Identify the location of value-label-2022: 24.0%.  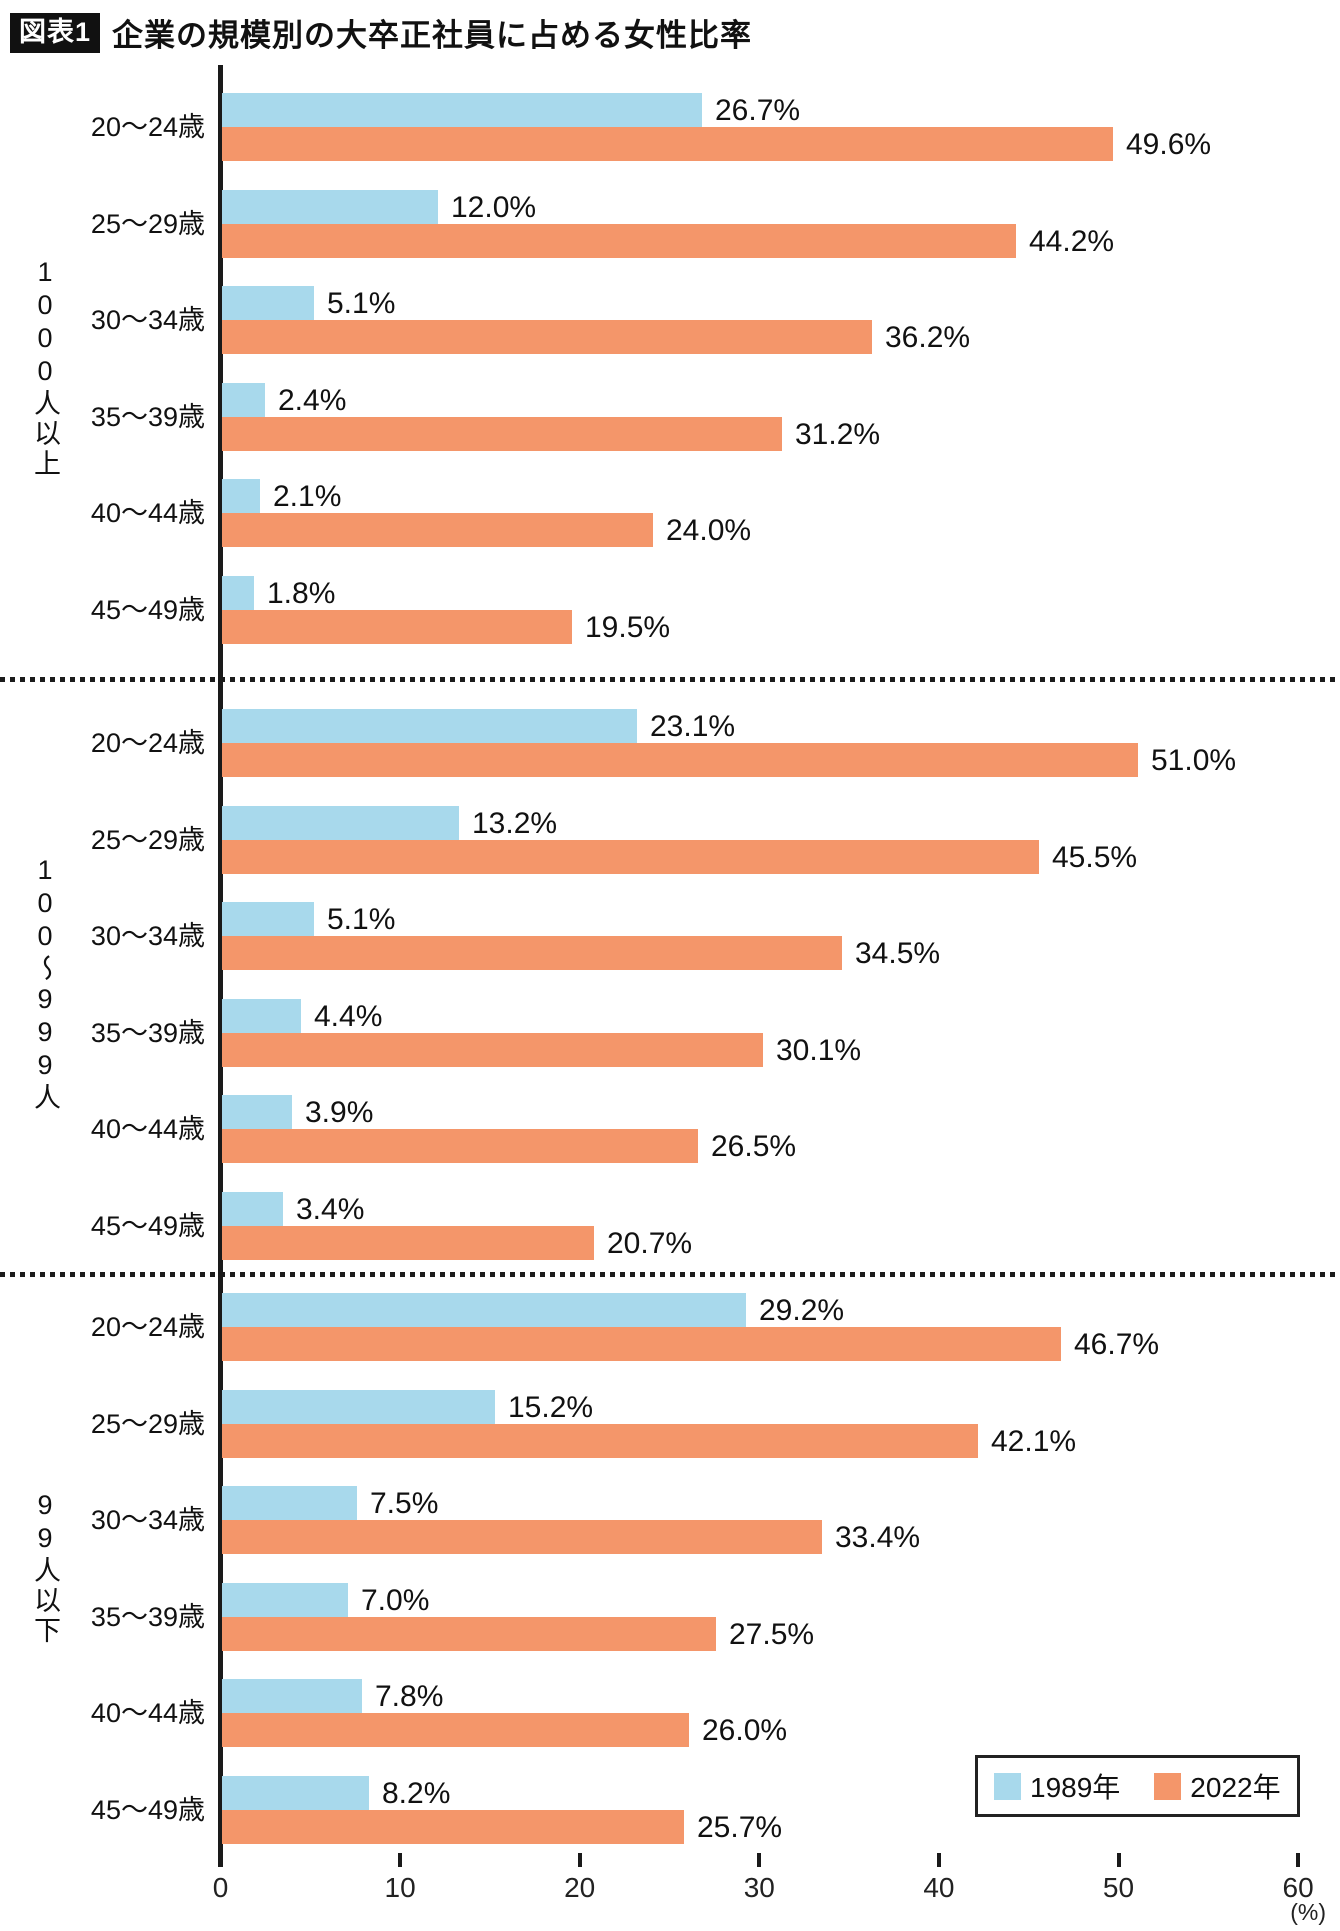
(709, 530).